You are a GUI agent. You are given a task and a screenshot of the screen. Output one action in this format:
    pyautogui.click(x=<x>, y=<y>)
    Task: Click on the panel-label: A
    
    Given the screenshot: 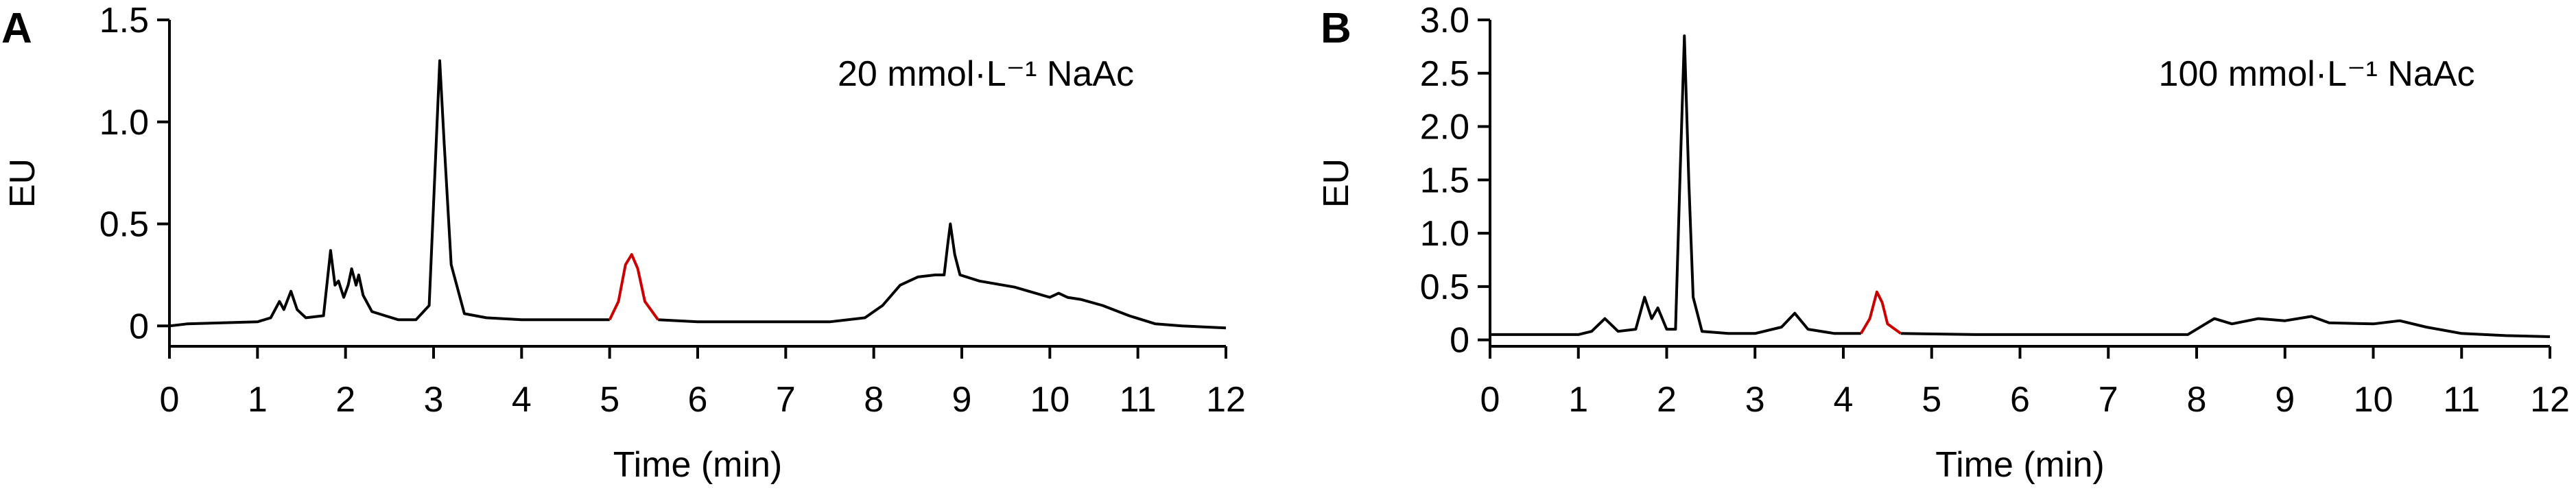 What is the action you would take?
    pyautogui.click(x=16, y=28)
    